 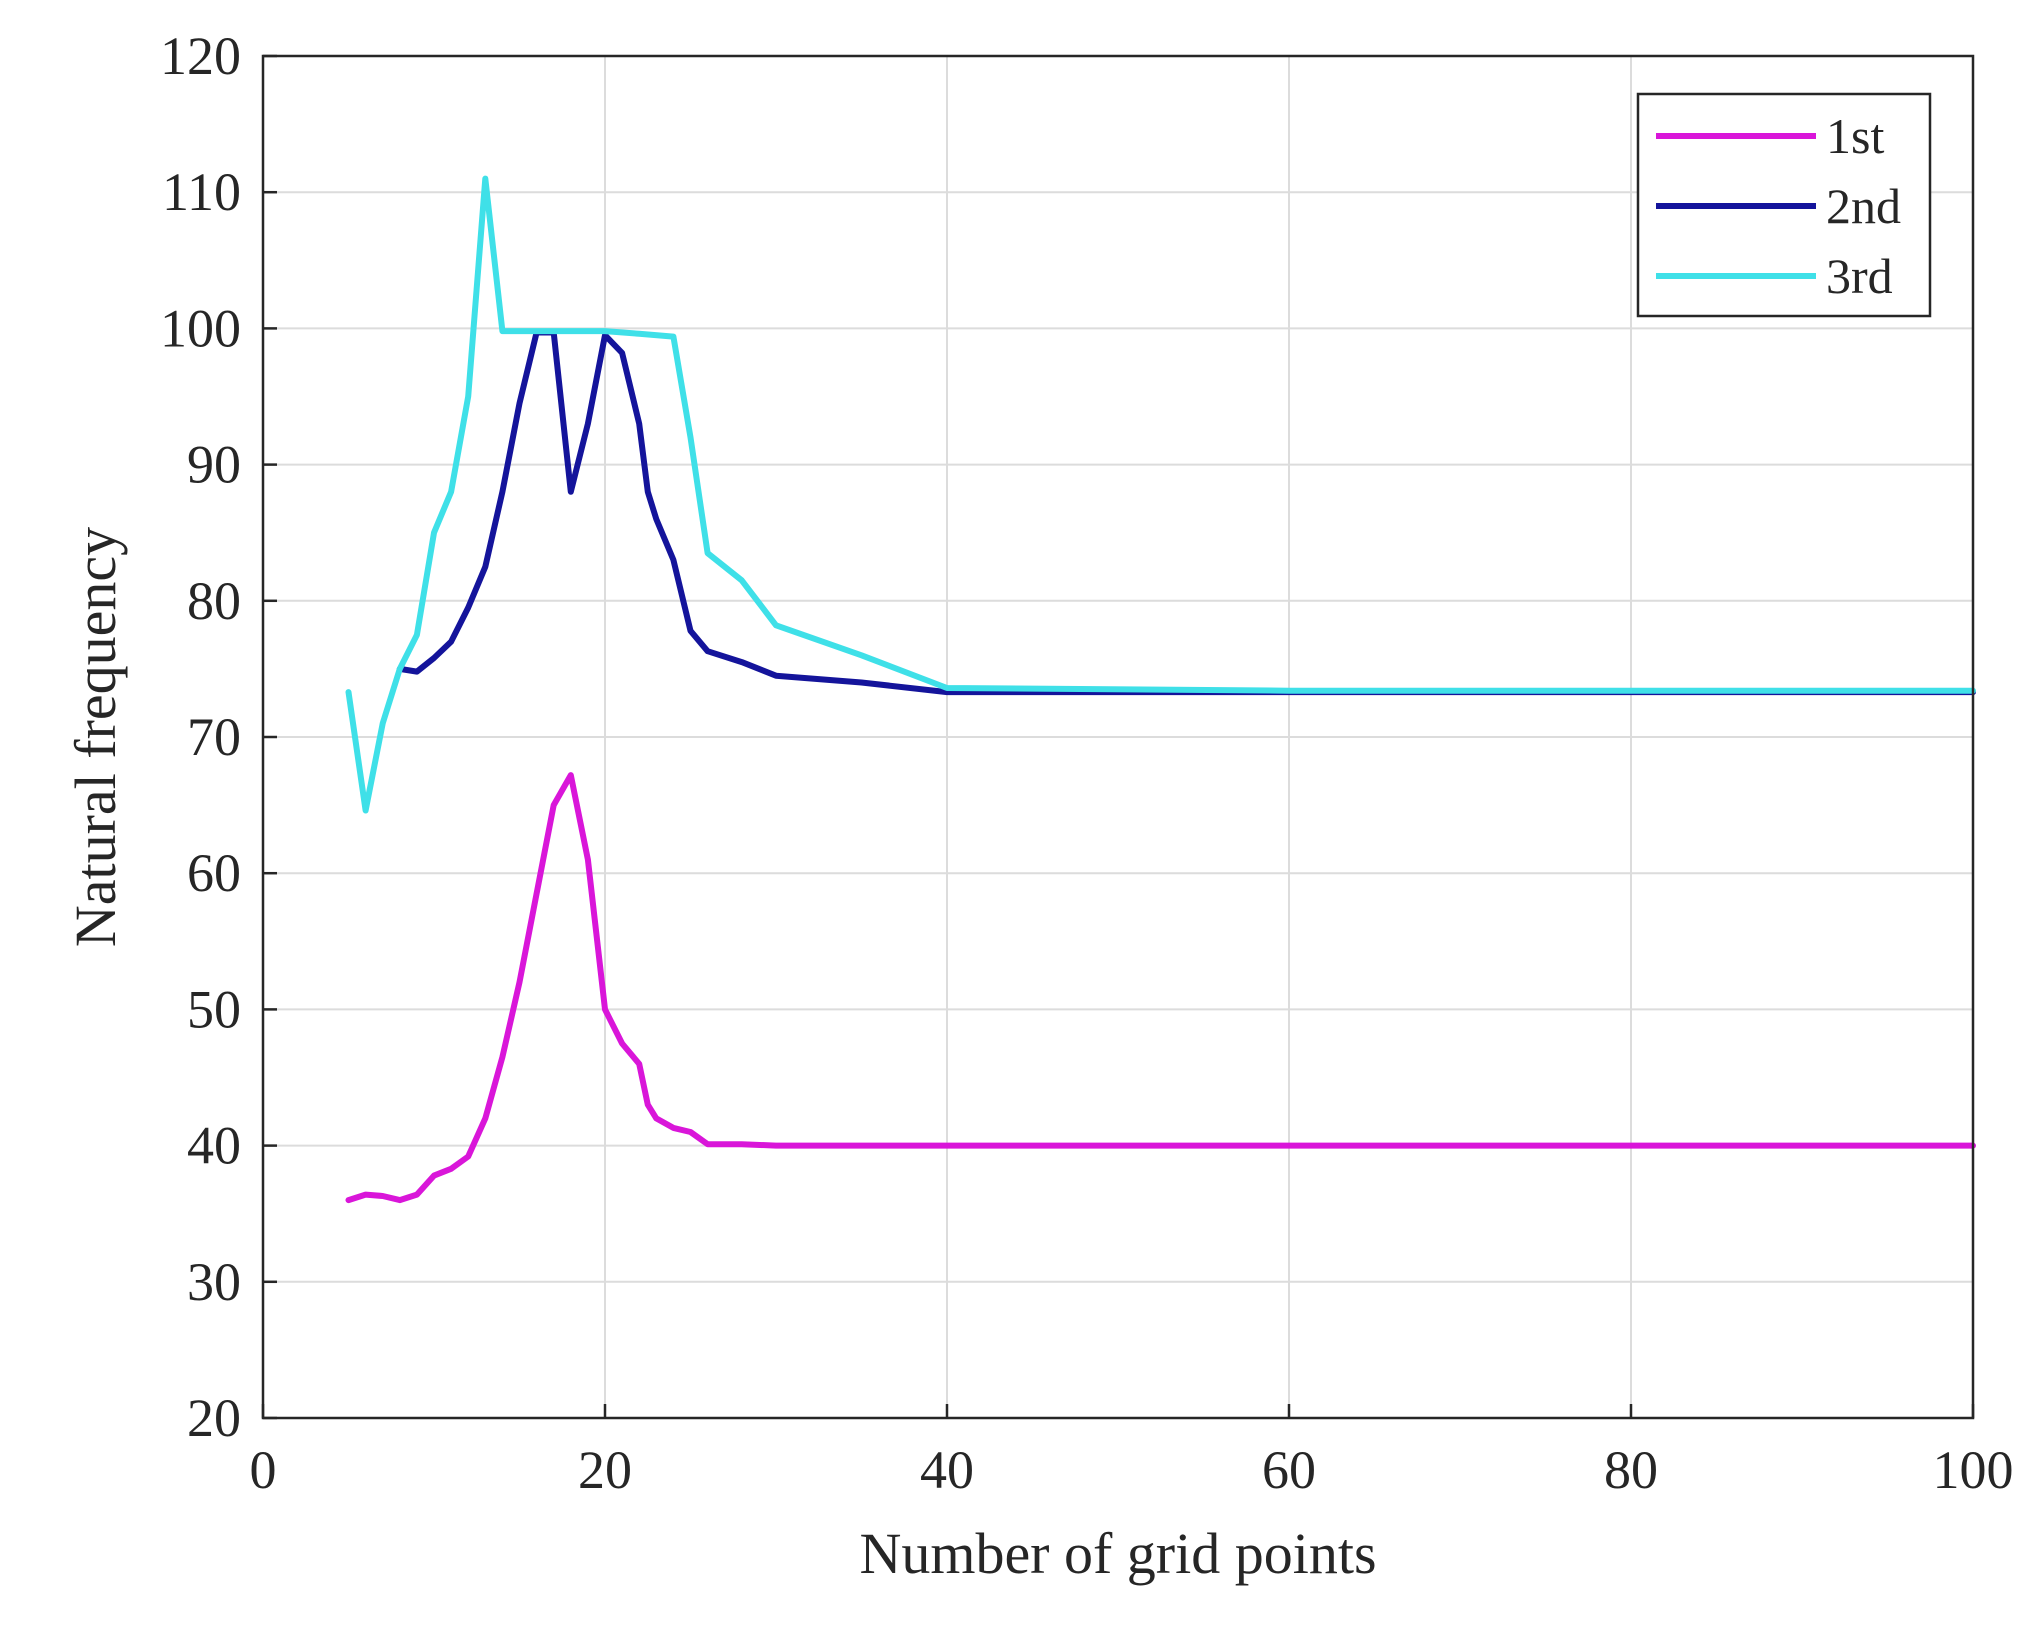 What do you see at coordinates (1117, 1553) in the screenshot?
I see `x-axis-label: Number of grid points` at bounding box center [1117, 1553].